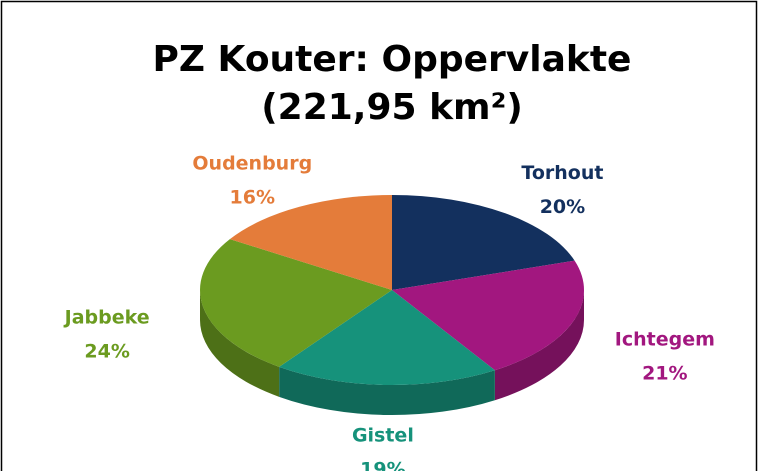  What do you see at coordinates (106, 352) in the screenshot?
I see `slice-value-label: 24%` at bounding box center [106, 352].